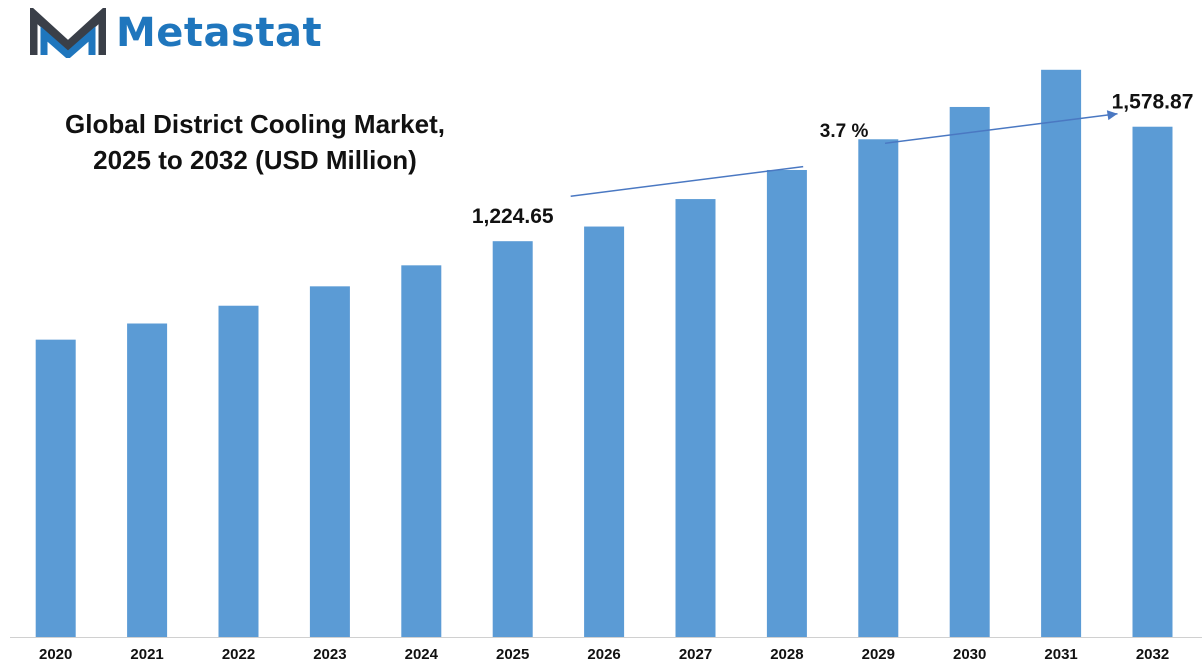 The height and width of the screenshot is (668, 1202). What do you see at coordinates (603, 654) in the screenshot?
I see `x-tick-label-2026: 2026` at bounding box center [603, 654].